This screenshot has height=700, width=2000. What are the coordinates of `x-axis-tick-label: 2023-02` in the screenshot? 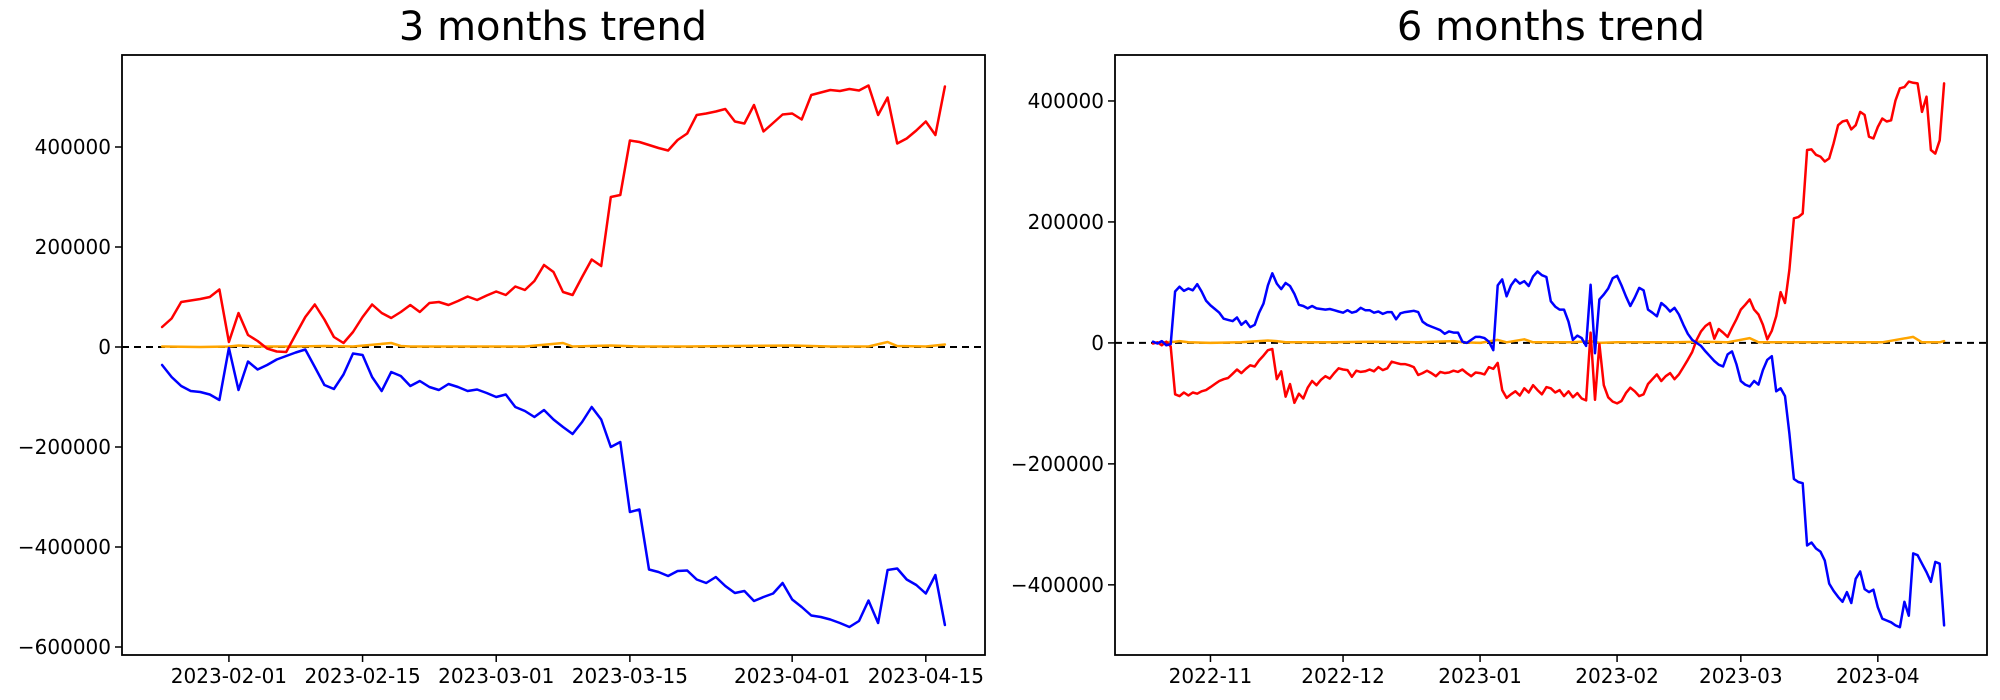 It's located at (1617, 676).